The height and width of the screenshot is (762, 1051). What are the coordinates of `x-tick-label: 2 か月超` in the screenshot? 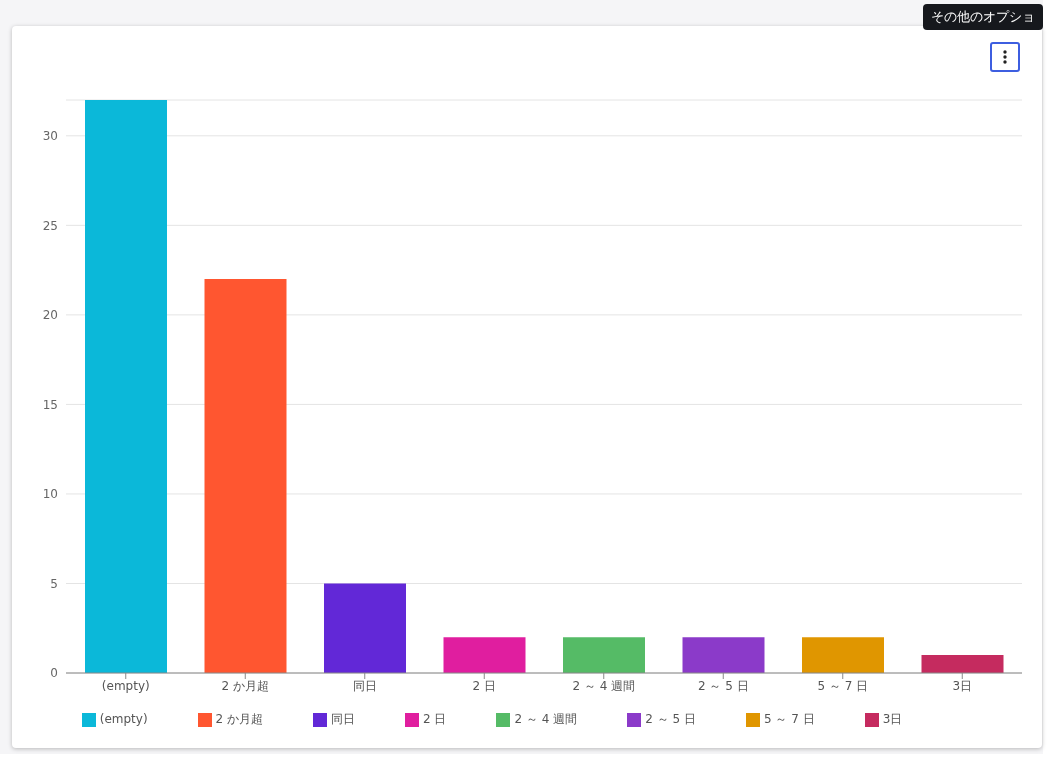 It's located at (245, 685).